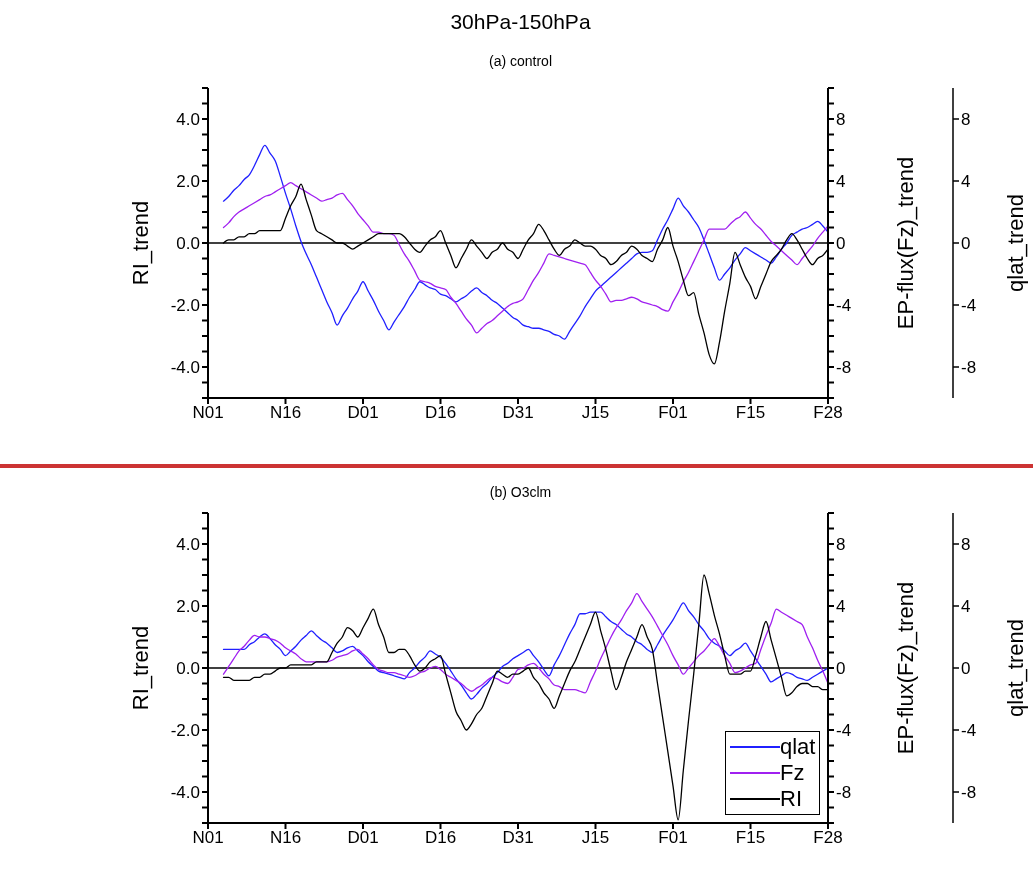 The width and height of the screenshot is (1033, 878). I want to click on legend-label: Fz, so click(792, 773).